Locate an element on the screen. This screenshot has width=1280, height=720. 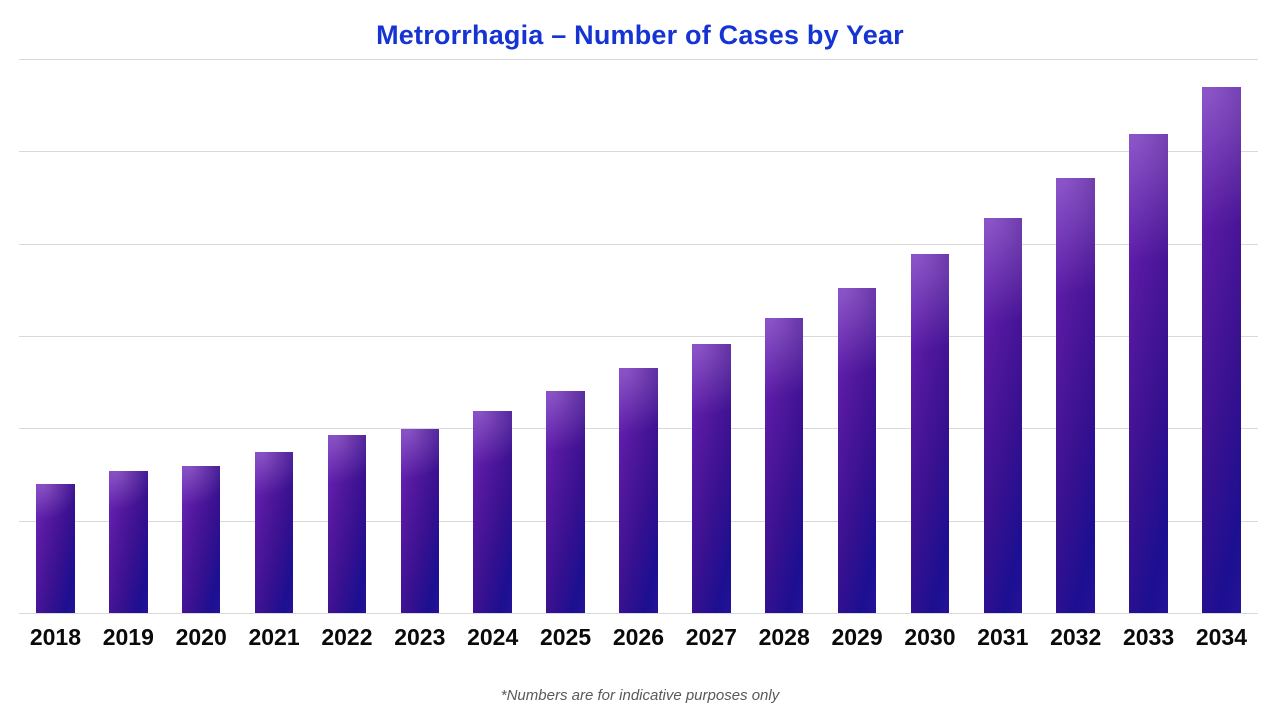
bar-2027 is located at coordinates (711, 478).